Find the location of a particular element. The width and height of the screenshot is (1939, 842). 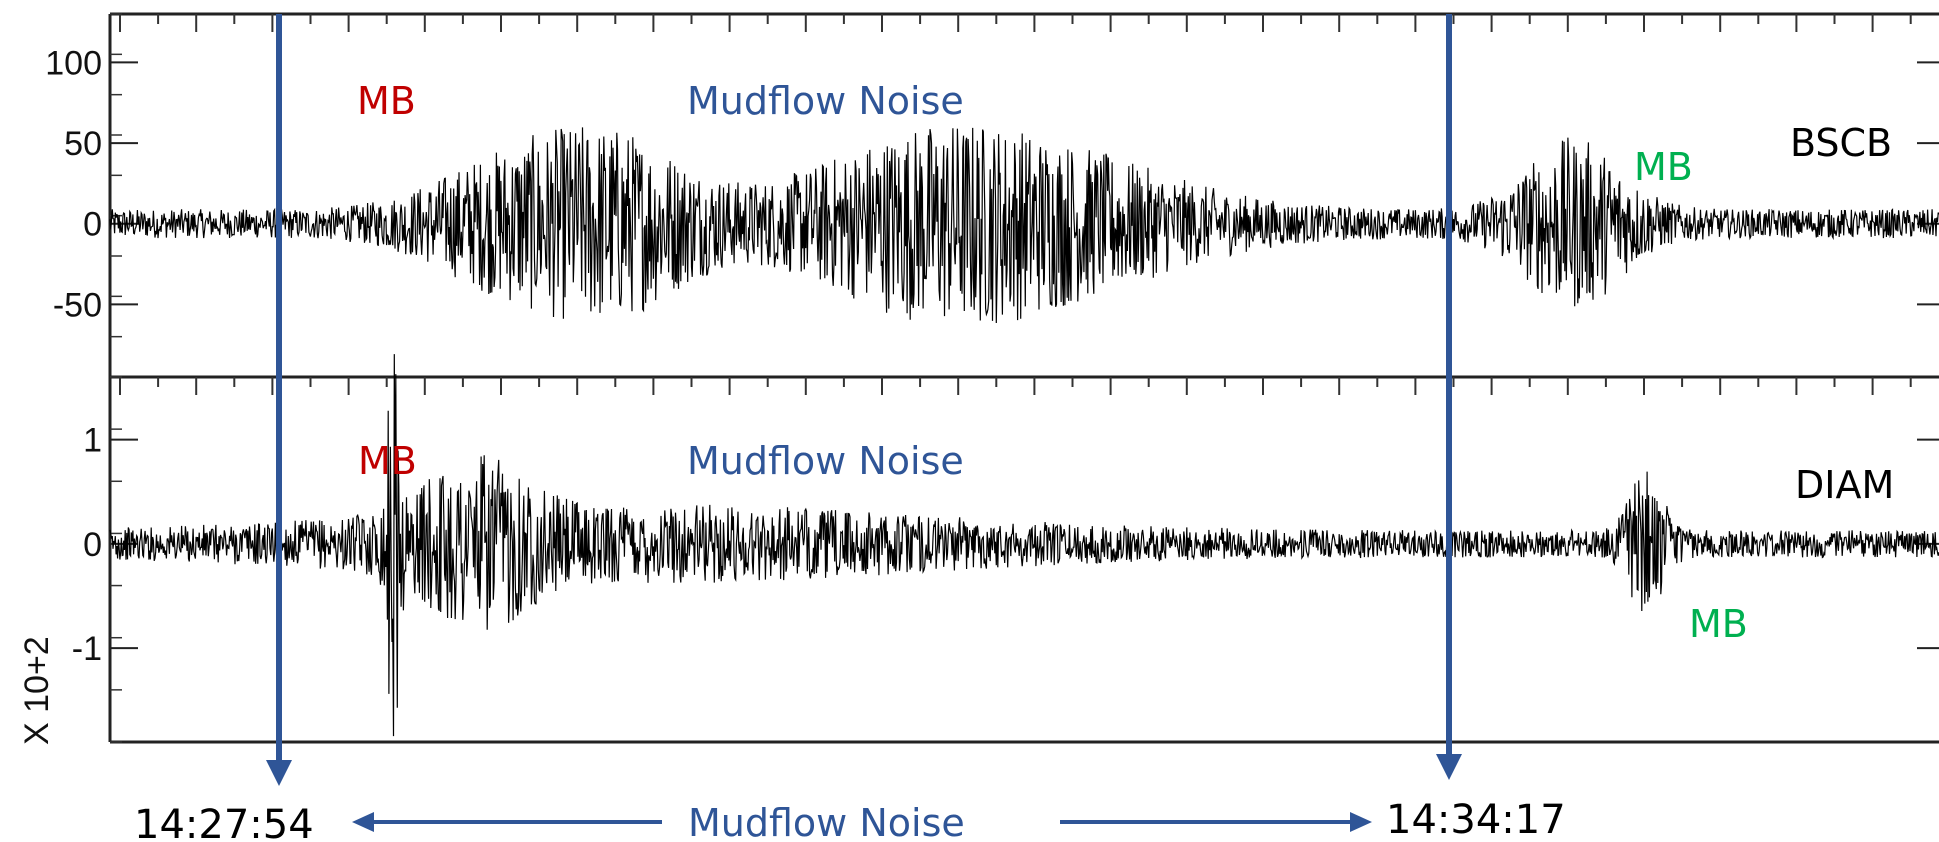

span-arrow-left-head is located at coordinates (363, 822).